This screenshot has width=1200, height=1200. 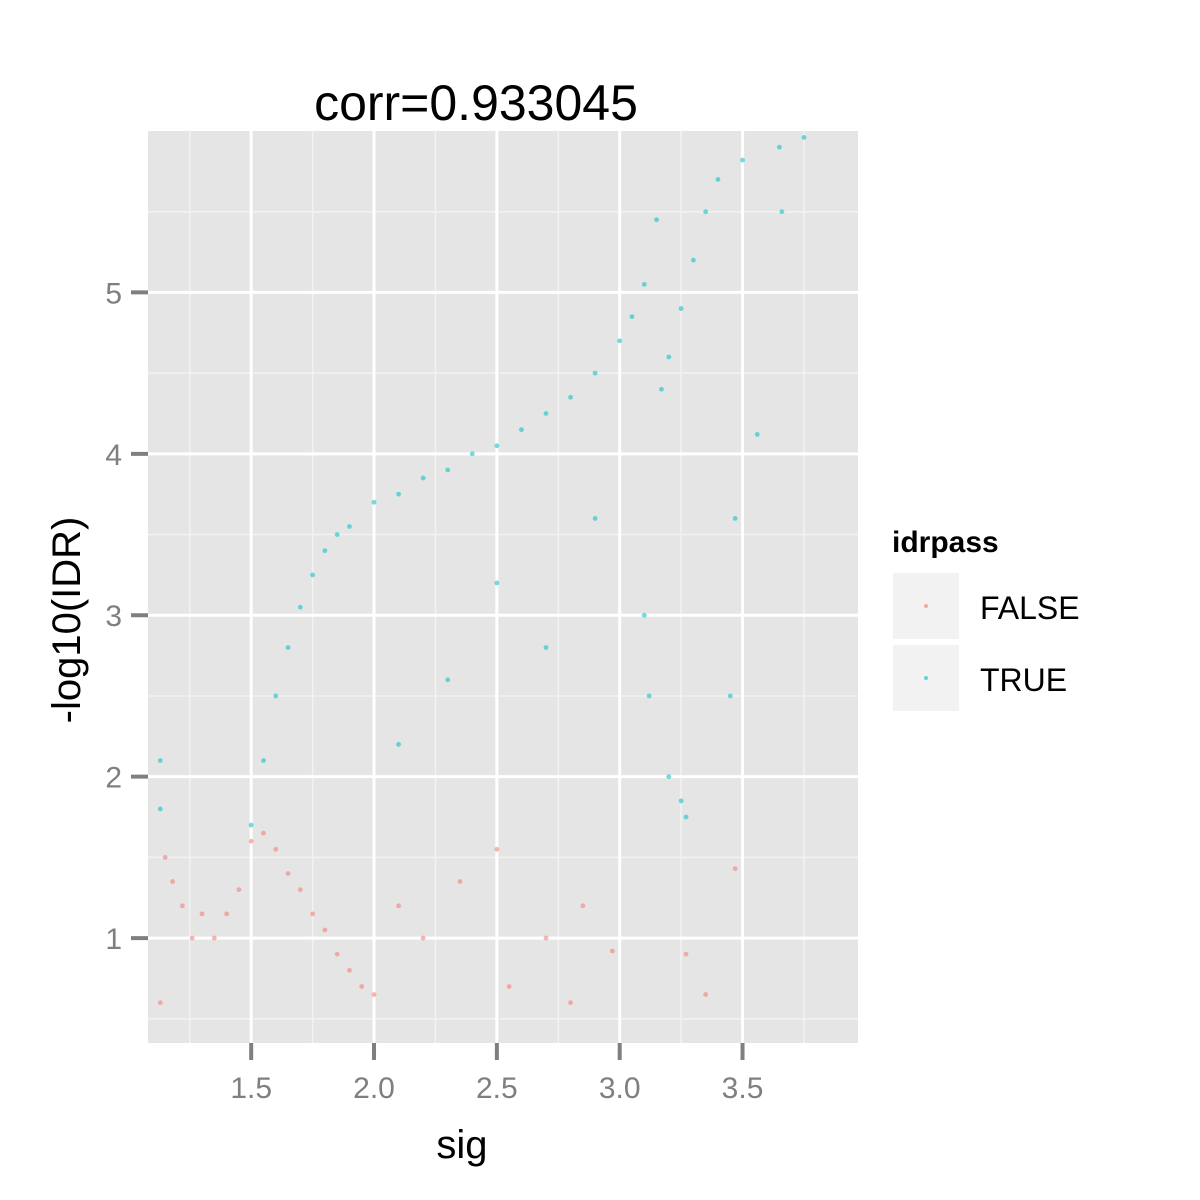 I want to click on legend-key-true-dot, so click(x=926, y=678).